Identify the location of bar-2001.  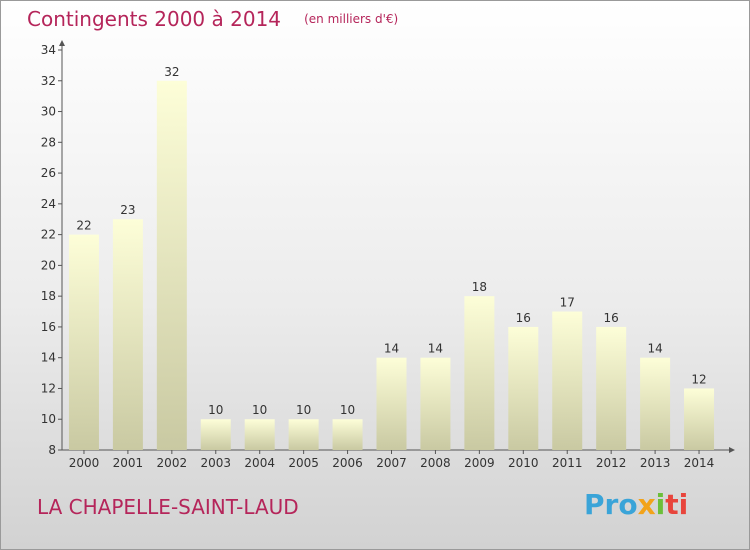
(127, 334).